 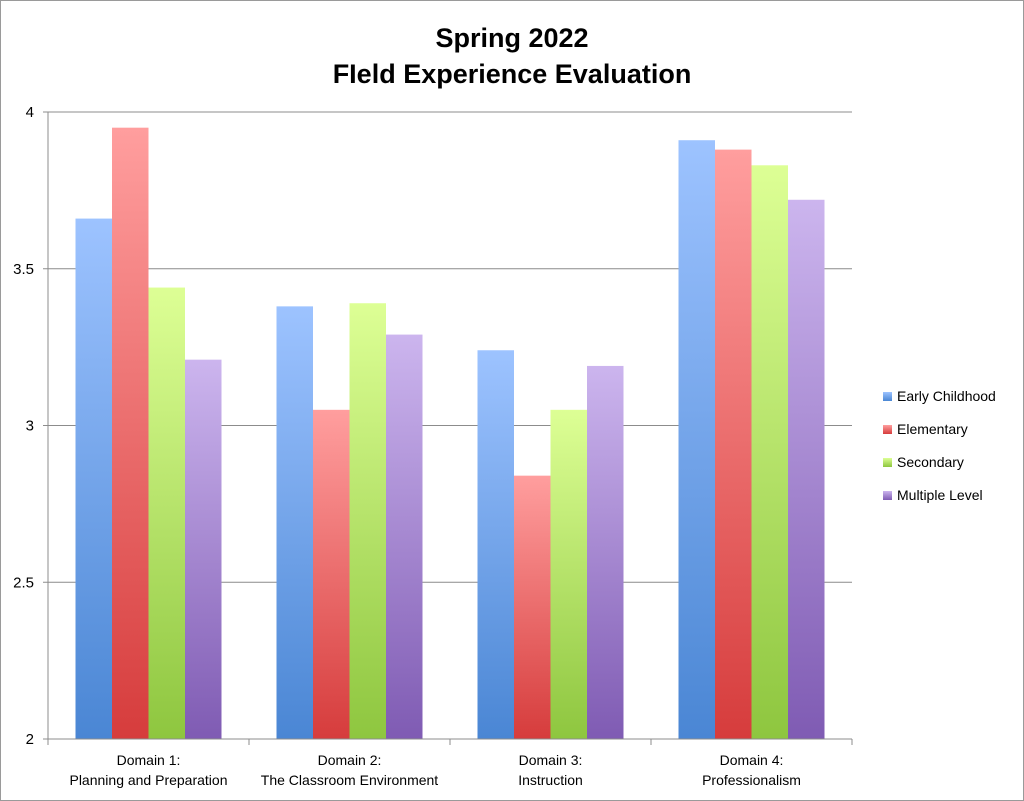 I want to click on x-category-label: Instruction, so click(x=550, y=780).